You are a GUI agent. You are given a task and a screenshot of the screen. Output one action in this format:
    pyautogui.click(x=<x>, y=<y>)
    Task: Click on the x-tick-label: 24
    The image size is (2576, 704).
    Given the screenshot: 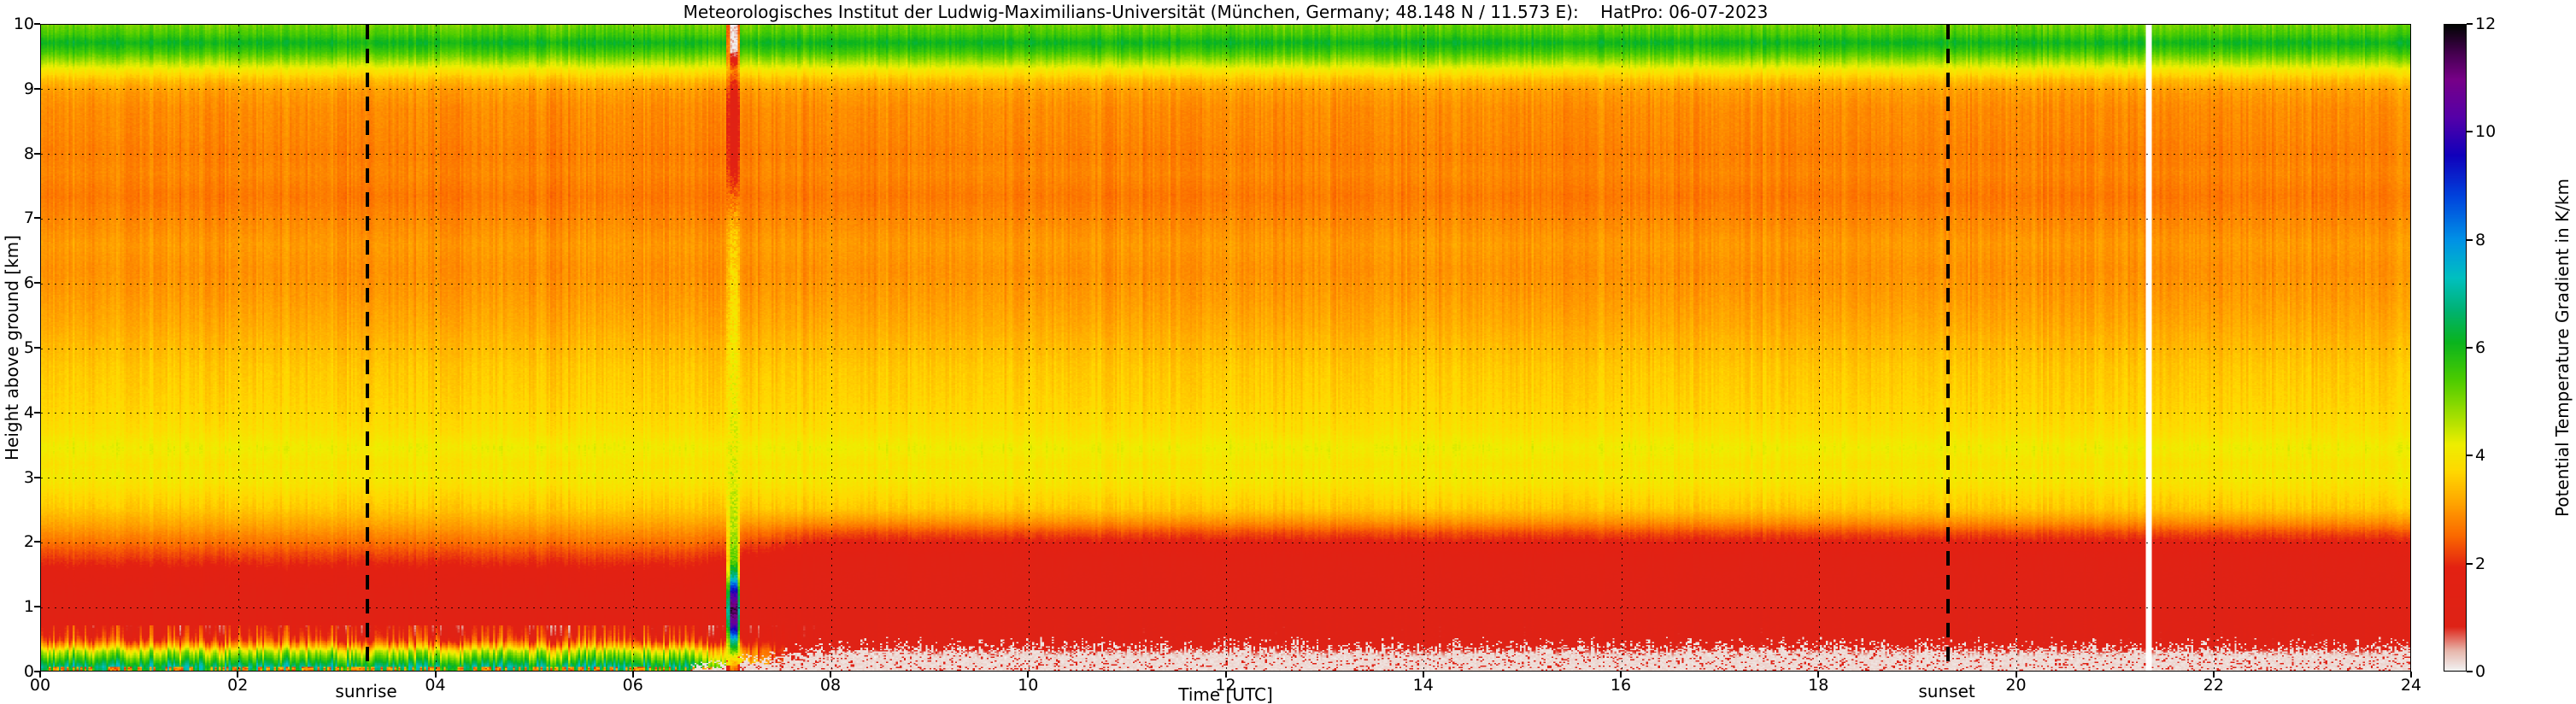 What is the action you would take?
    pyautogui.click(x=2411, y=685)
    